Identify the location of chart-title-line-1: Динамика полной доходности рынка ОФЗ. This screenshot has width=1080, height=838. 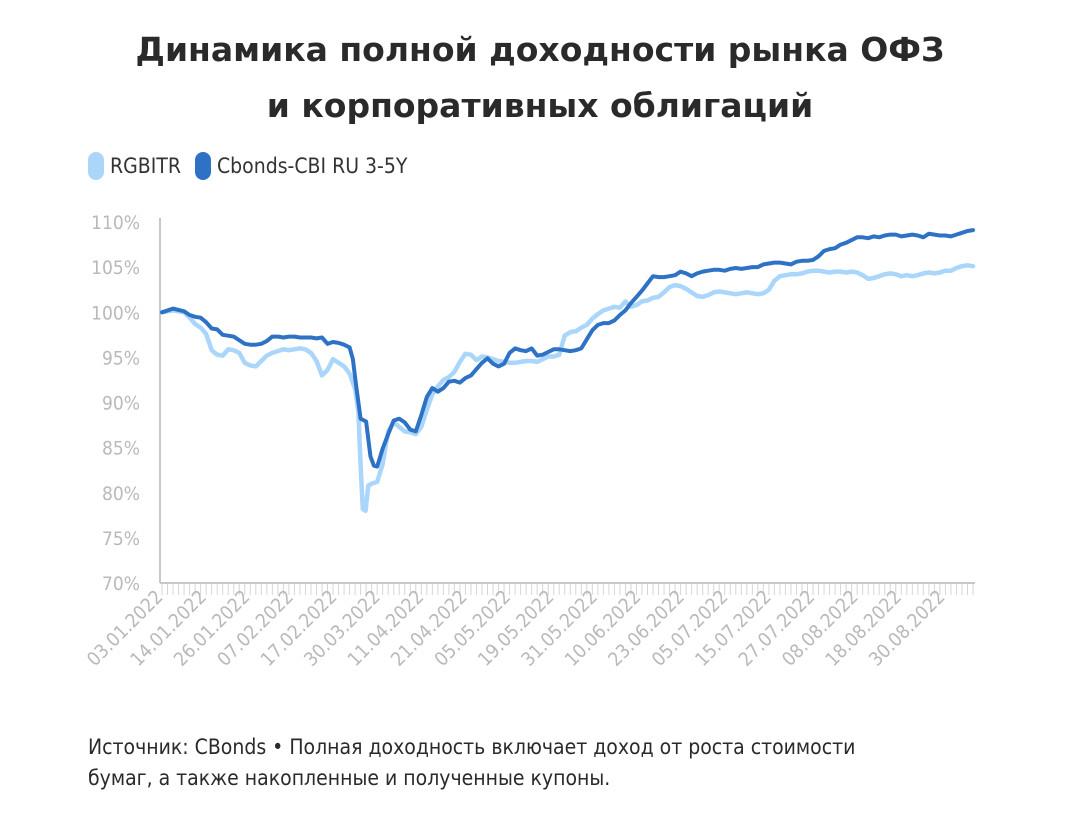
(540, 49).